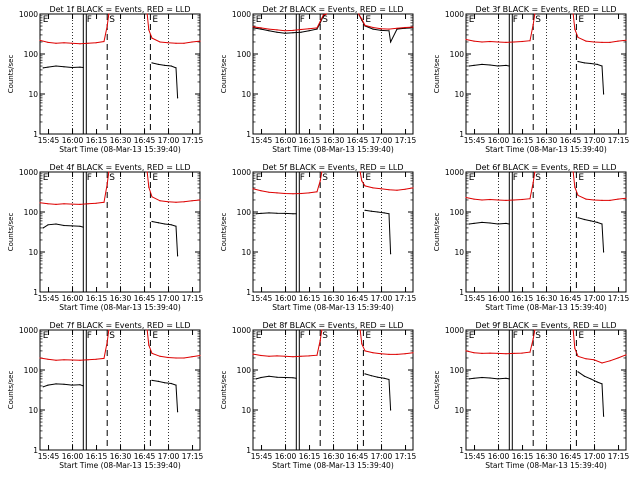 The height and width of the screenshot is (484, 640). What do you see at coordinates (145, 456) in the screenshot?
I see `x-tick-label: 16:45` at bounding box center [145, 456].